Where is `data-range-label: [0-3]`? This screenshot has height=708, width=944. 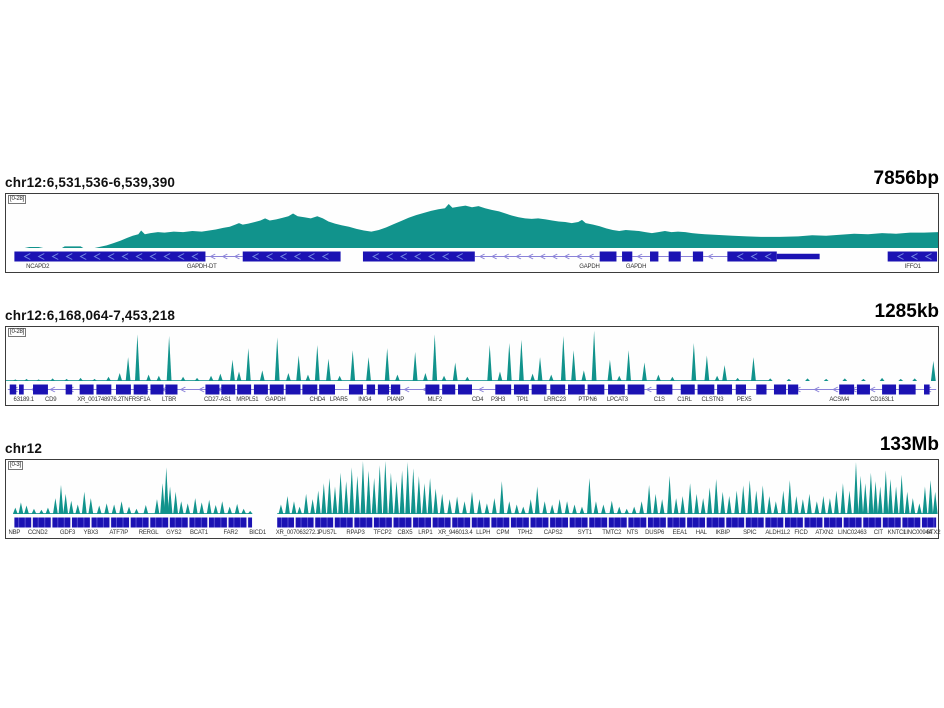 data-range-label: [0-3] is located at coordinates (16, 465).